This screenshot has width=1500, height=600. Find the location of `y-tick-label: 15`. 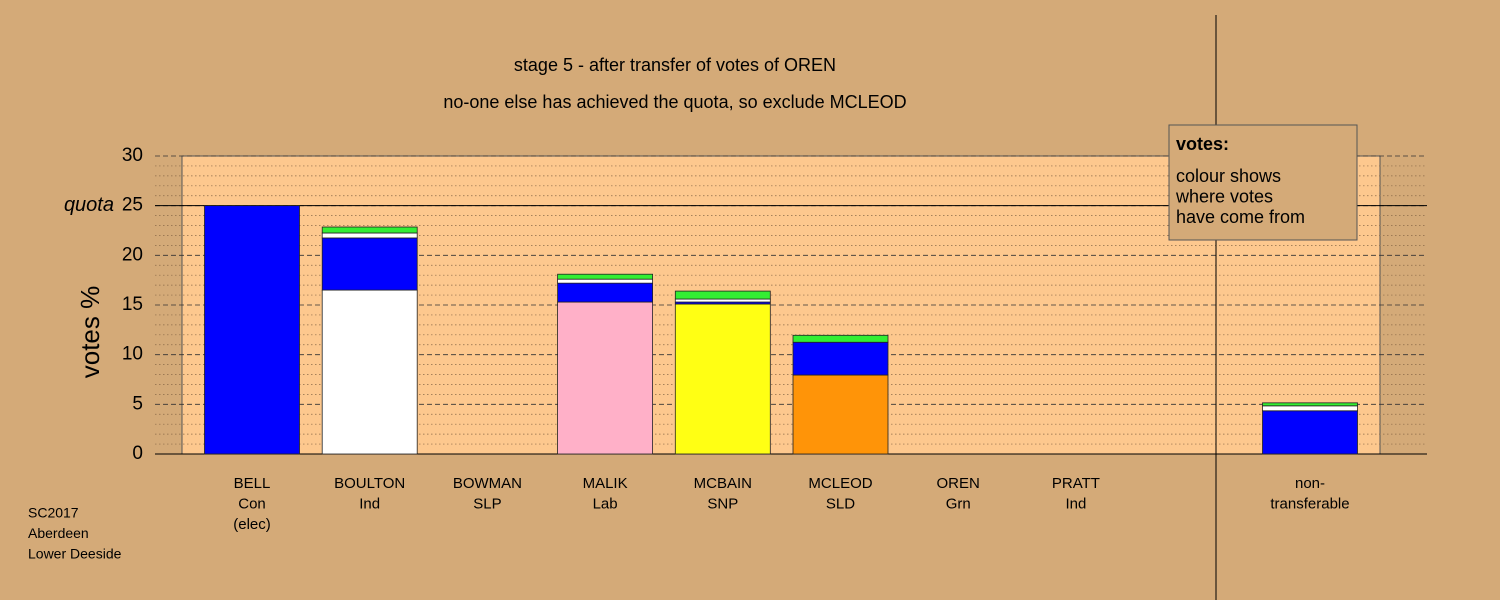

y-tick-label: 15 is located at coordinates (132, 304).